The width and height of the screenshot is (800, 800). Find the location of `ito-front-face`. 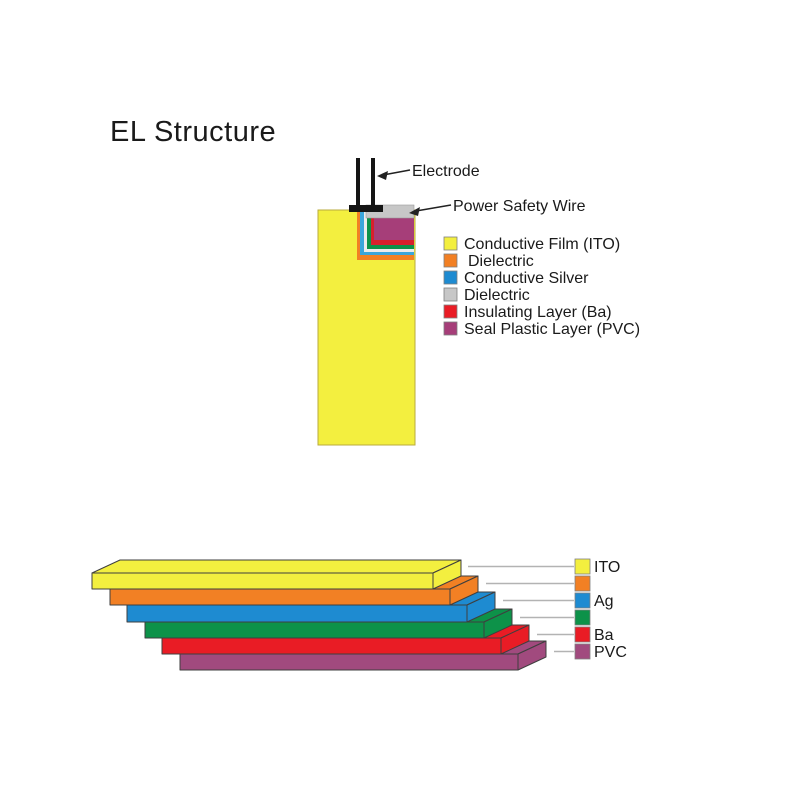

ito-front-face is located at coordinates (262, 581).